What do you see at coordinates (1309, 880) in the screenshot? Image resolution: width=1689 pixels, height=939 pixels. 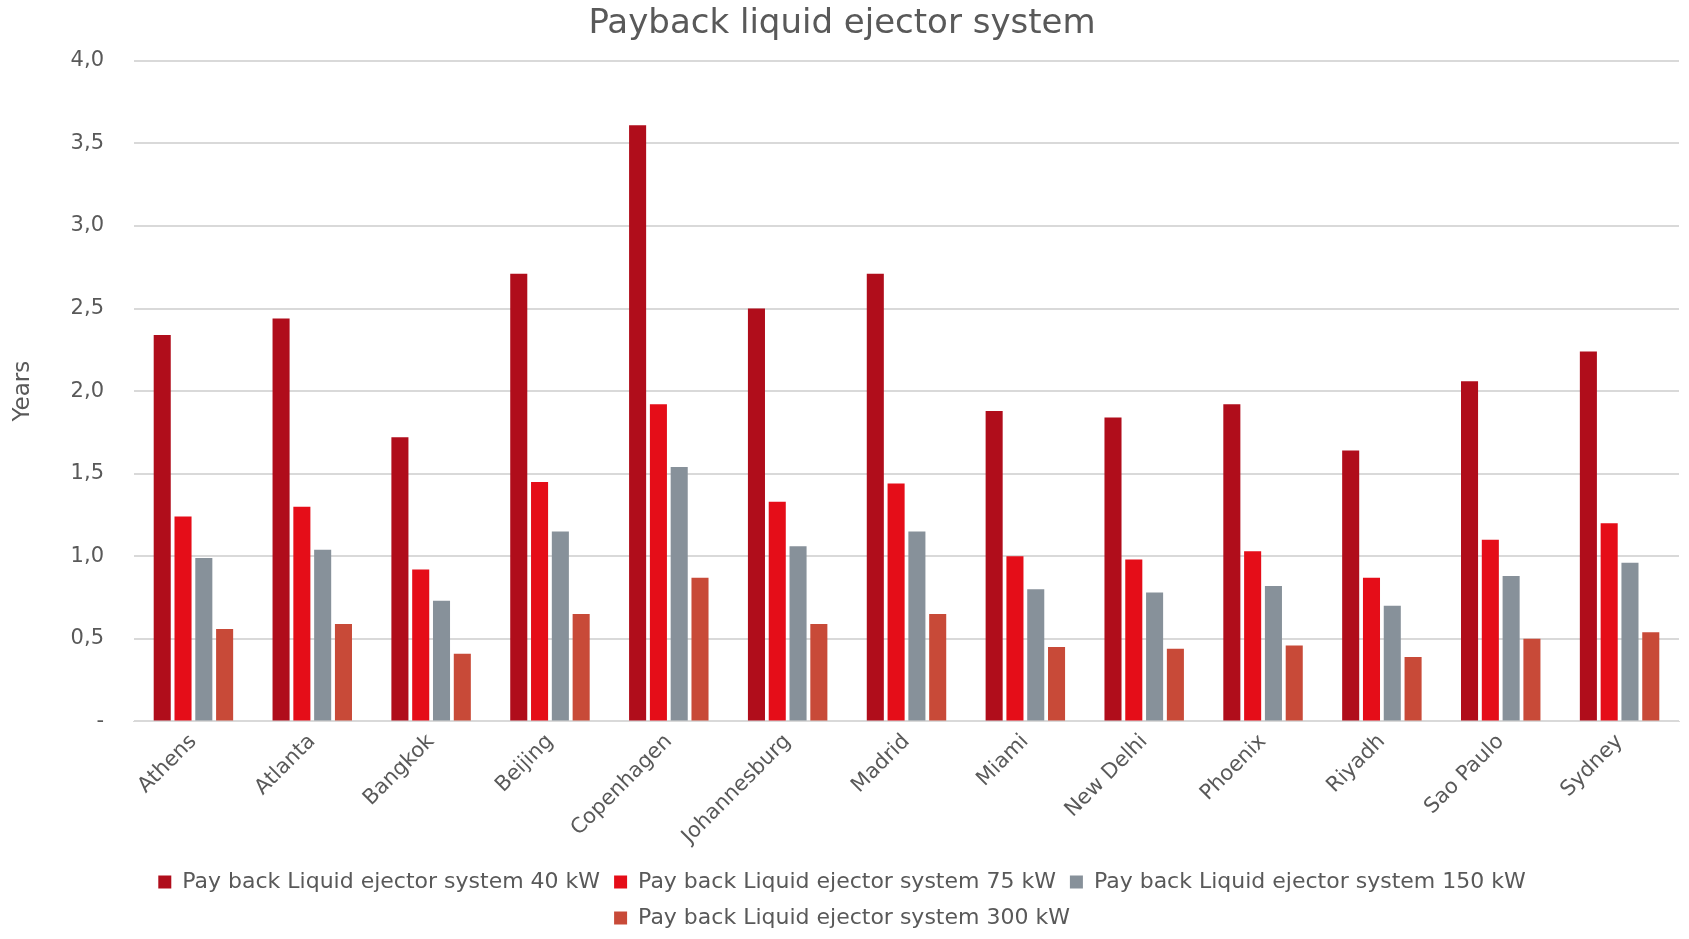 I see `legend-label: Pay back Liquid ejector system 150 kW` at bounding box center [1309, 880].